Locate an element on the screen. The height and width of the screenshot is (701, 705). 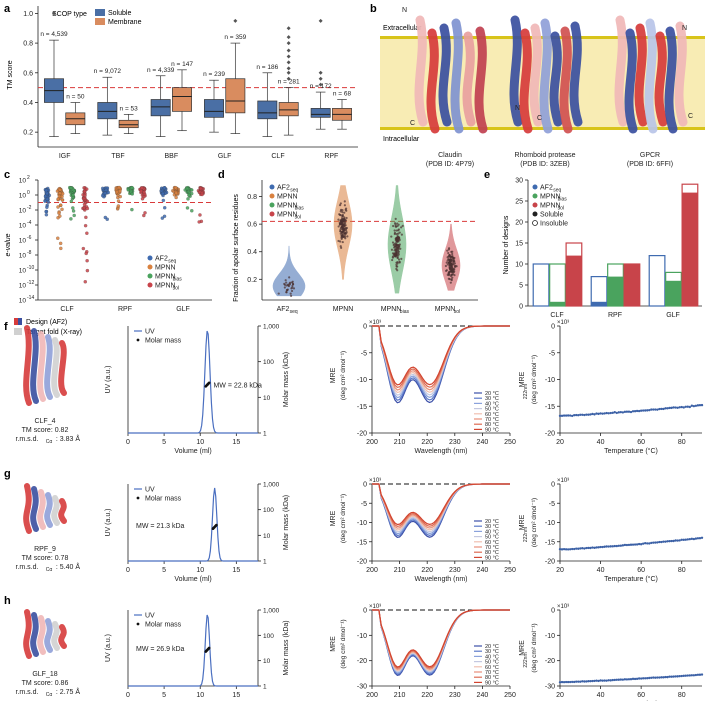
box-n-label: n = 186 is located at coordinates (267, 67).